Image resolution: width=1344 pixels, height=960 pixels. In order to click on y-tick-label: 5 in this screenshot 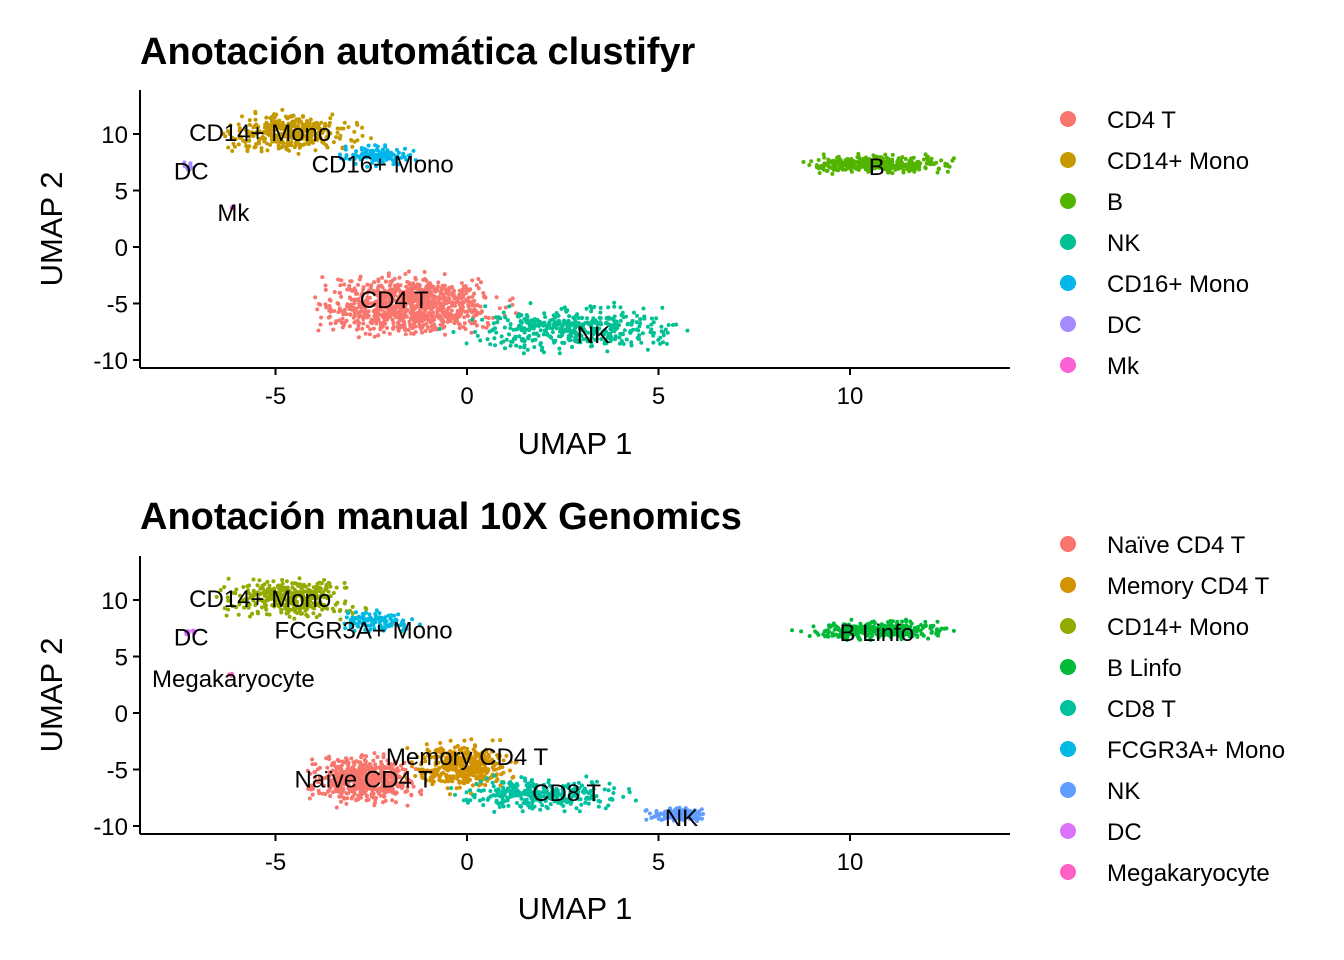, I will do `click(121, 192)`.